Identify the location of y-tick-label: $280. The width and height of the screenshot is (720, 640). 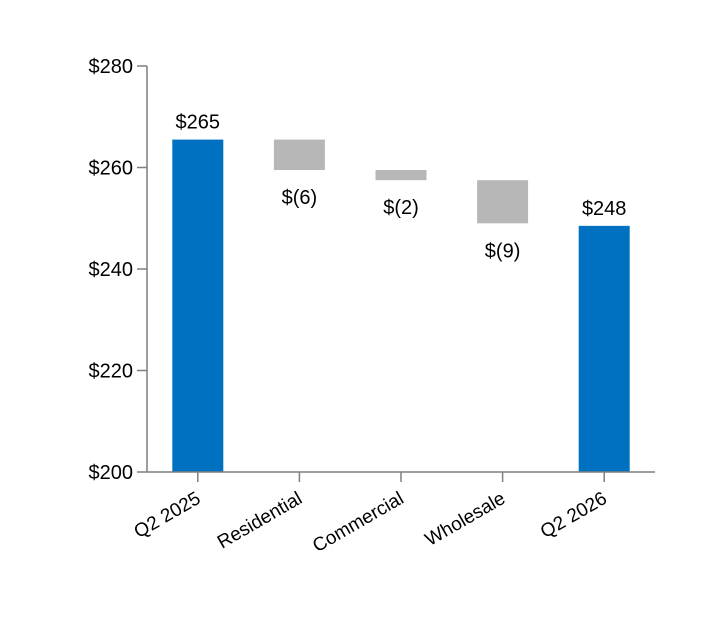
(111, 67).